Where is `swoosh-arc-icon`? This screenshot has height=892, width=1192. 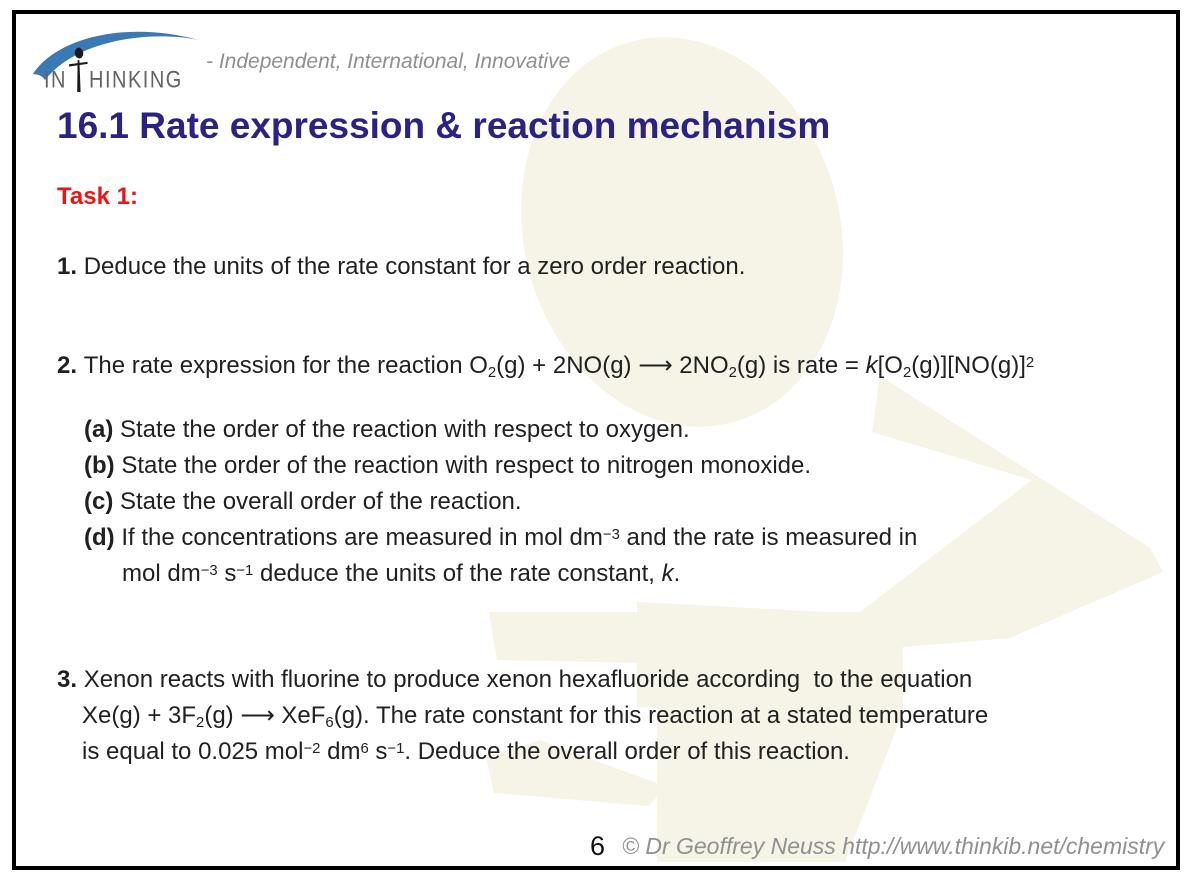 swoosh-arc-icon is located at coordinates (115, 55).